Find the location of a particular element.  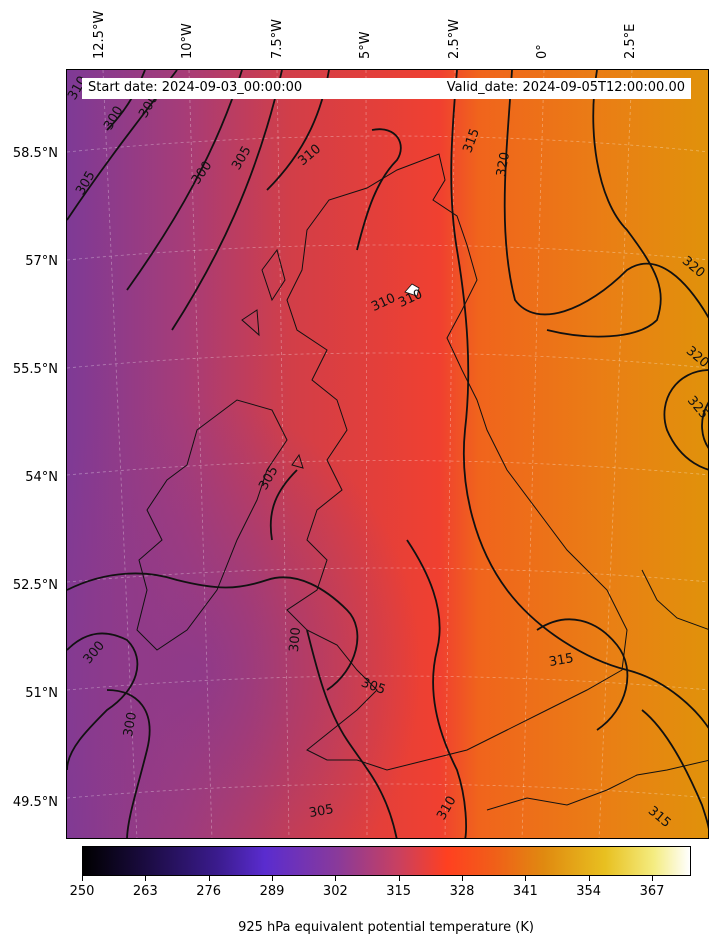

hebrides-coast is located at coordinates (263, 292).